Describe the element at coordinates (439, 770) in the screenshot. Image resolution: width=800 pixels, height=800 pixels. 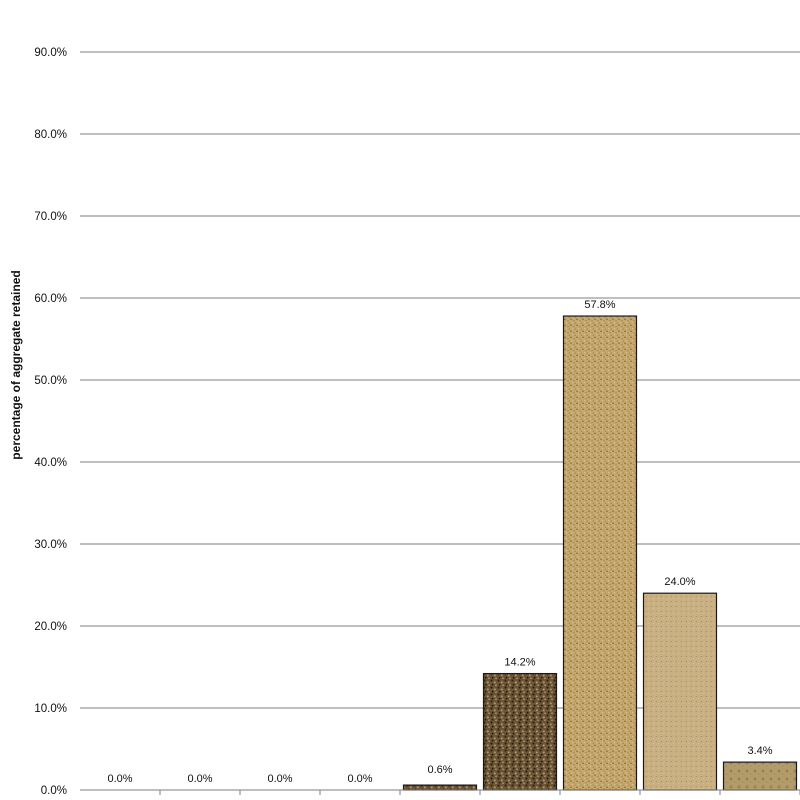
I see `data-label: 0.6%` at that location.